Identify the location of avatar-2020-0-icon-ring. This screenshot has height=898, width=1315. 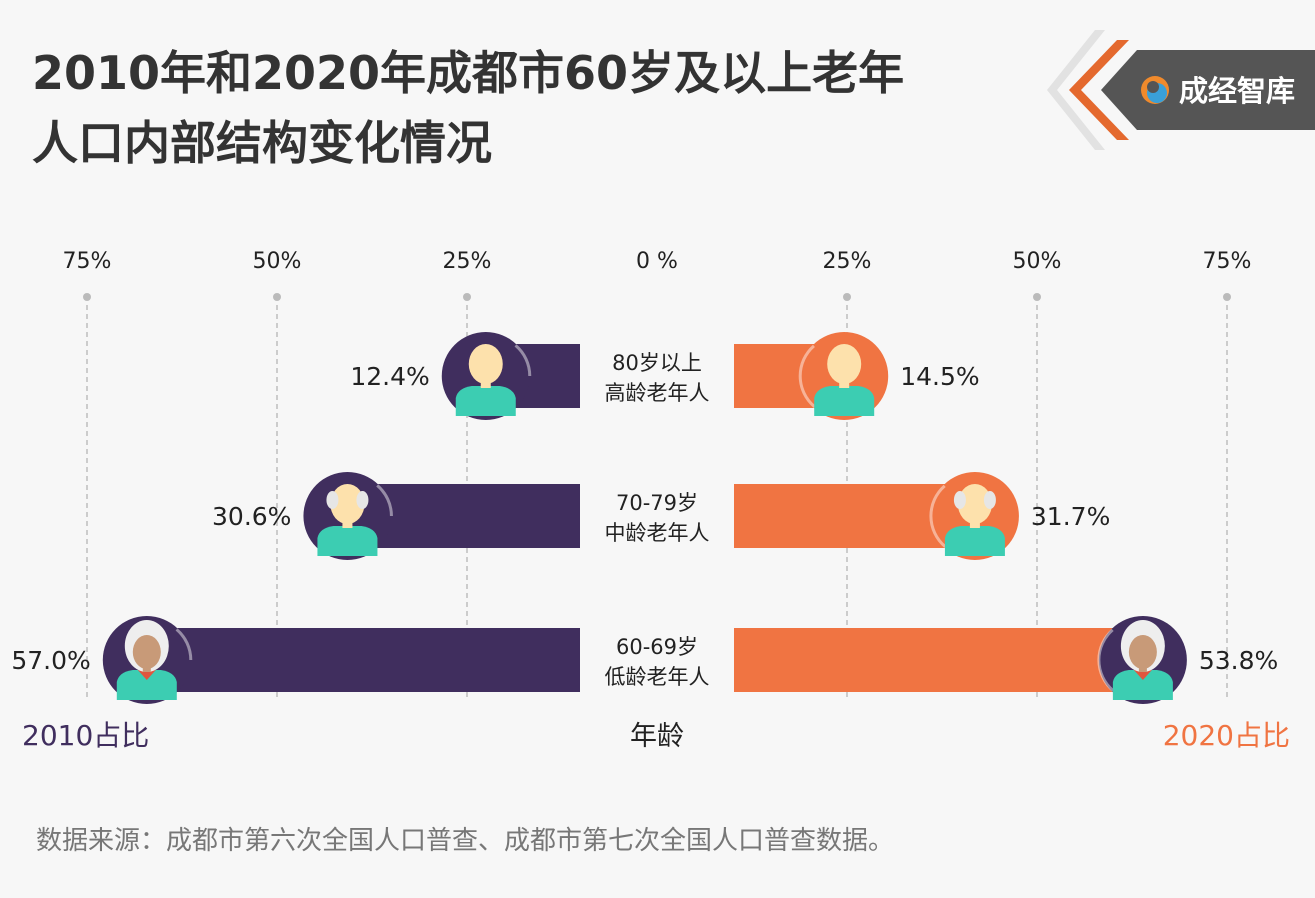
(840, 376).